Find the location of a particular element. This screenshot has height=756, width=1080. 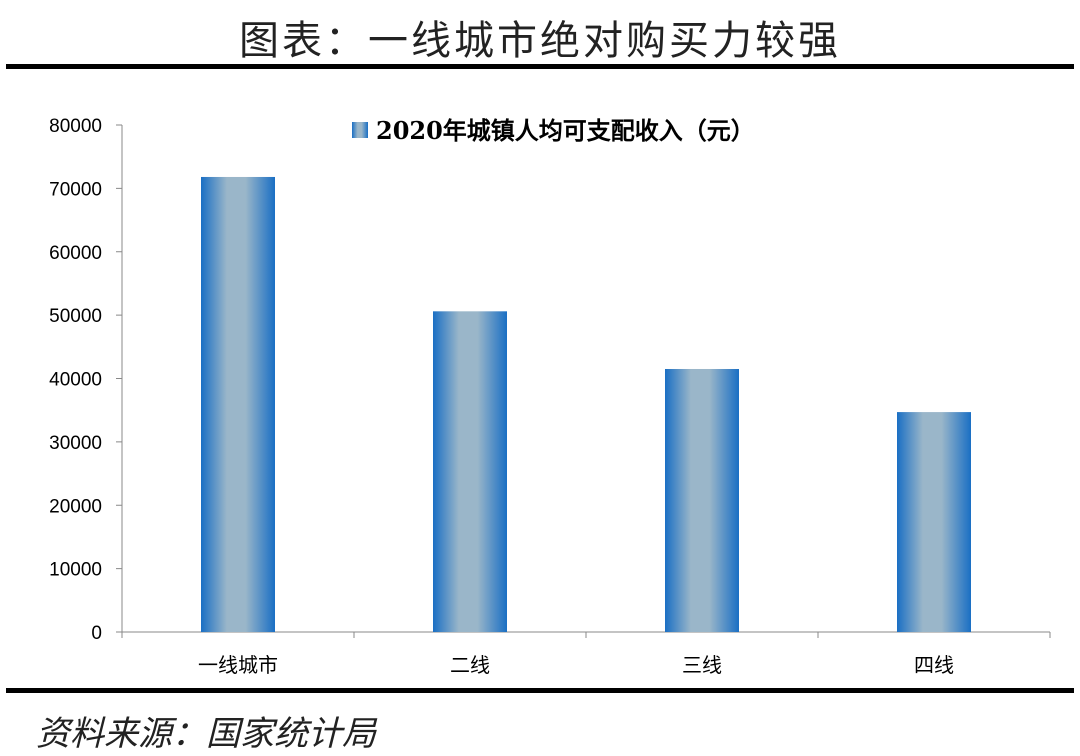

source-note: 资料来源：国家统计局 is located at coordinates (206, 734).